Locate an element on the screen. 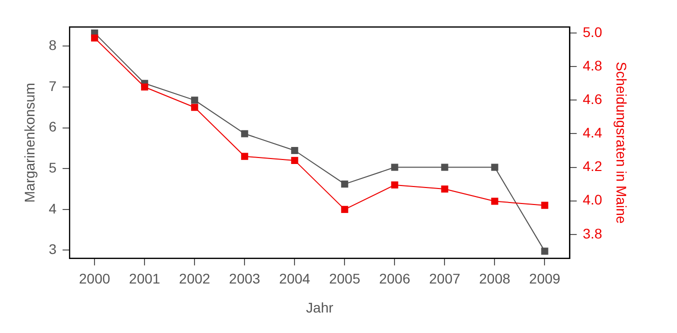 This screenshot has width=677, height=333. y2-tick-label: 5.0 is located at coordinates (592, 32).